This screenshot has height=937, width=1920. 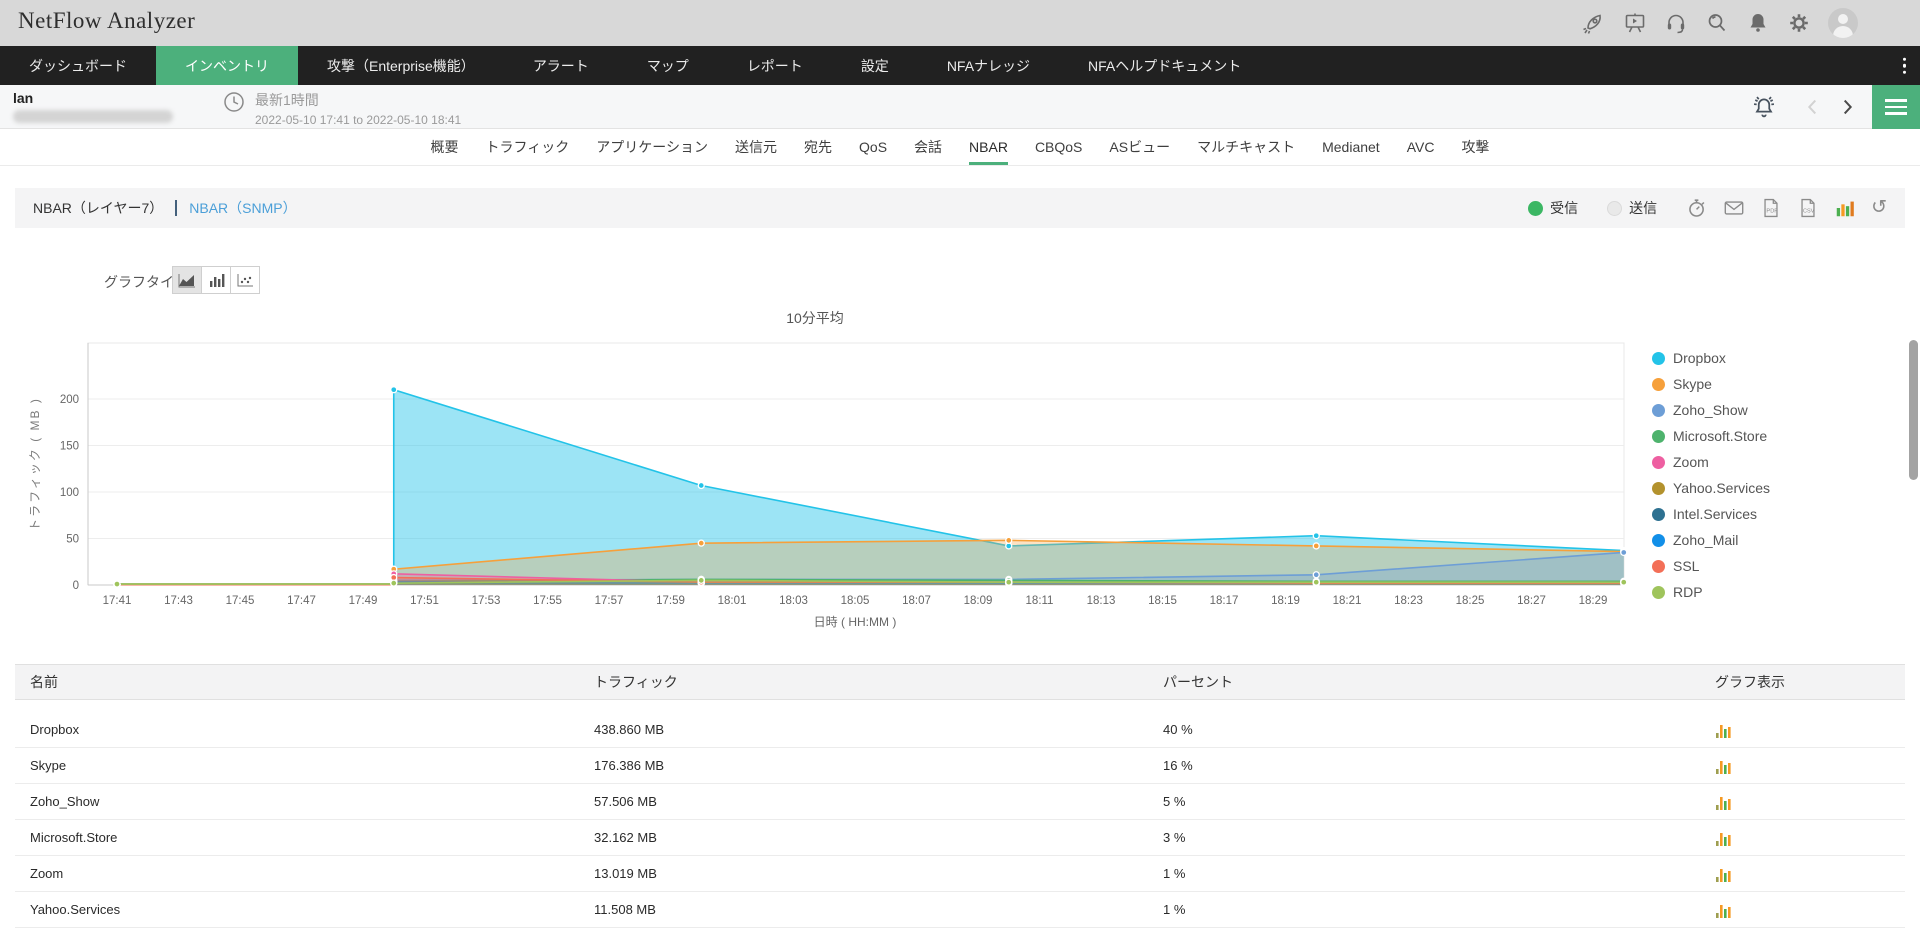 What do you see at coordinates (1351, 147) in the screenshot?
I see `view-tab-Medianet: Medianet` at bounding box center [1351, 147].